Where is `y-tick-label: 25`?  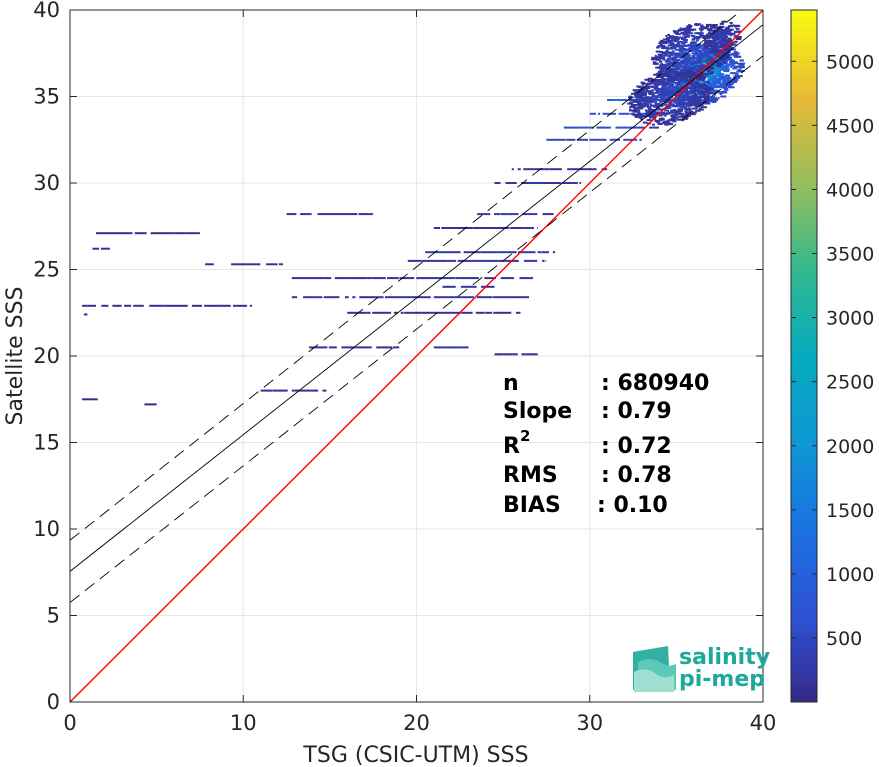
y-tick-label: 25 is located at coordinates (46, 270).